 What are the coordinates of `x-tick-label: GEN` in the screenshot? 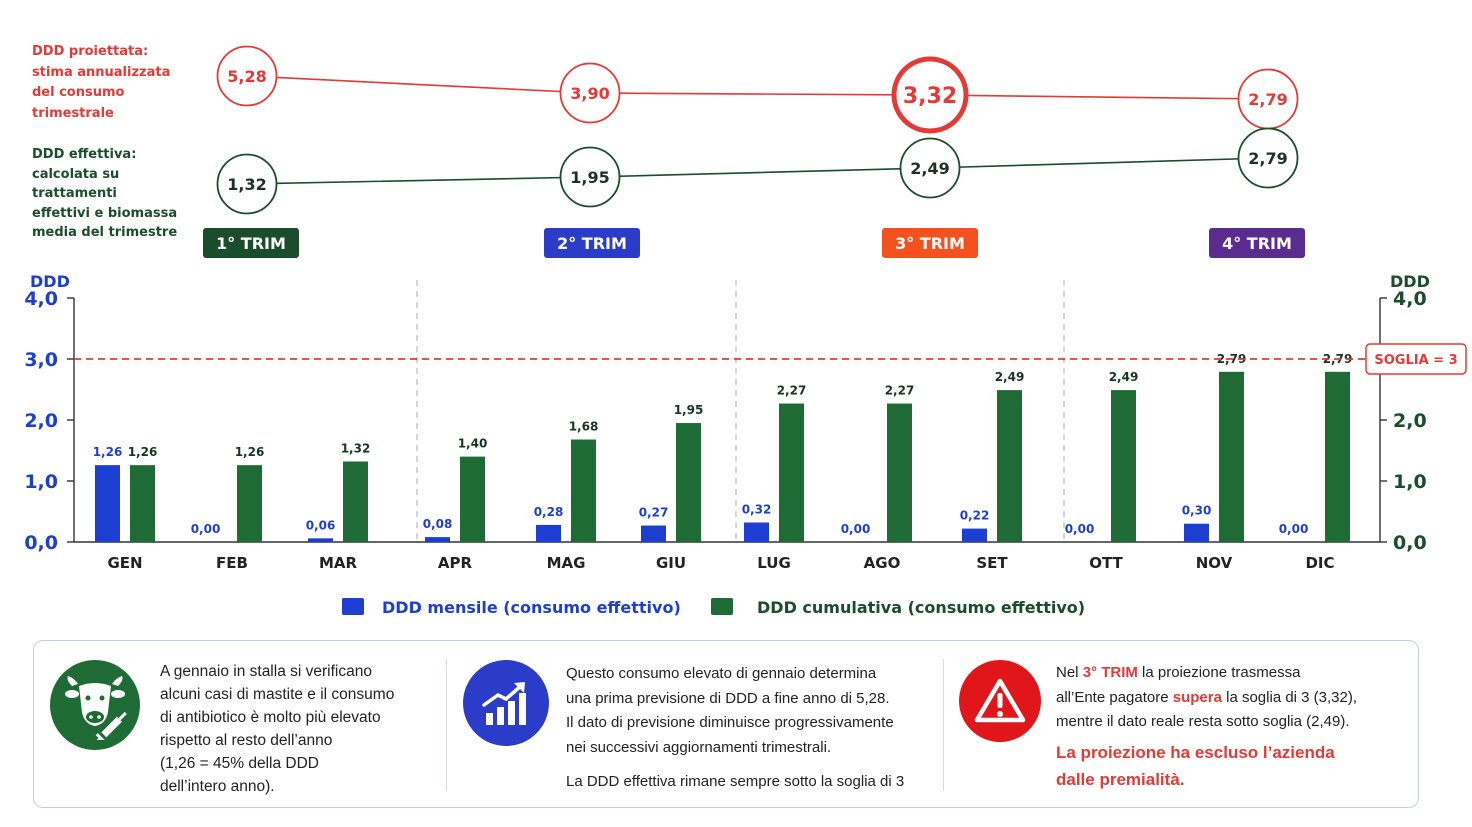 It's located at (124, 563).